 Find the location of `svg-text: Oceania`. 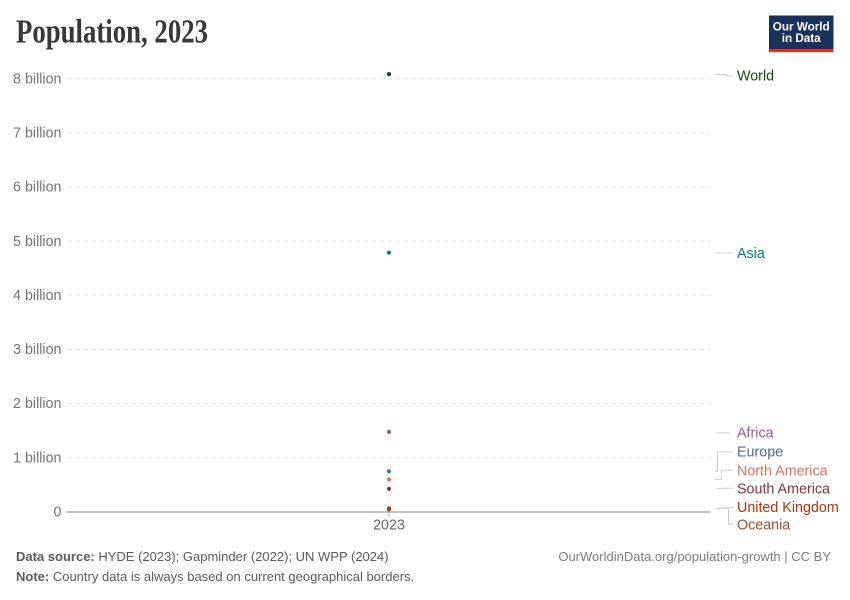

svg-text: Oceania is located at coordinates (763, 525).